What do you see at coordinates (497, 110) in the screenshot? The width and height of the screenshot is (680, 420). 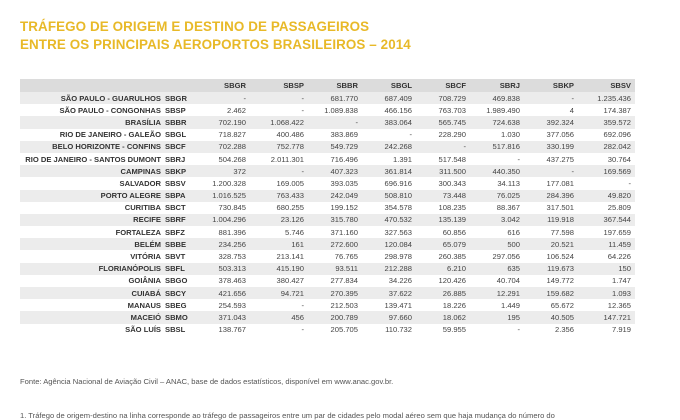 I see `table-cell: 1.989.490` at bounding box center [497, 110].